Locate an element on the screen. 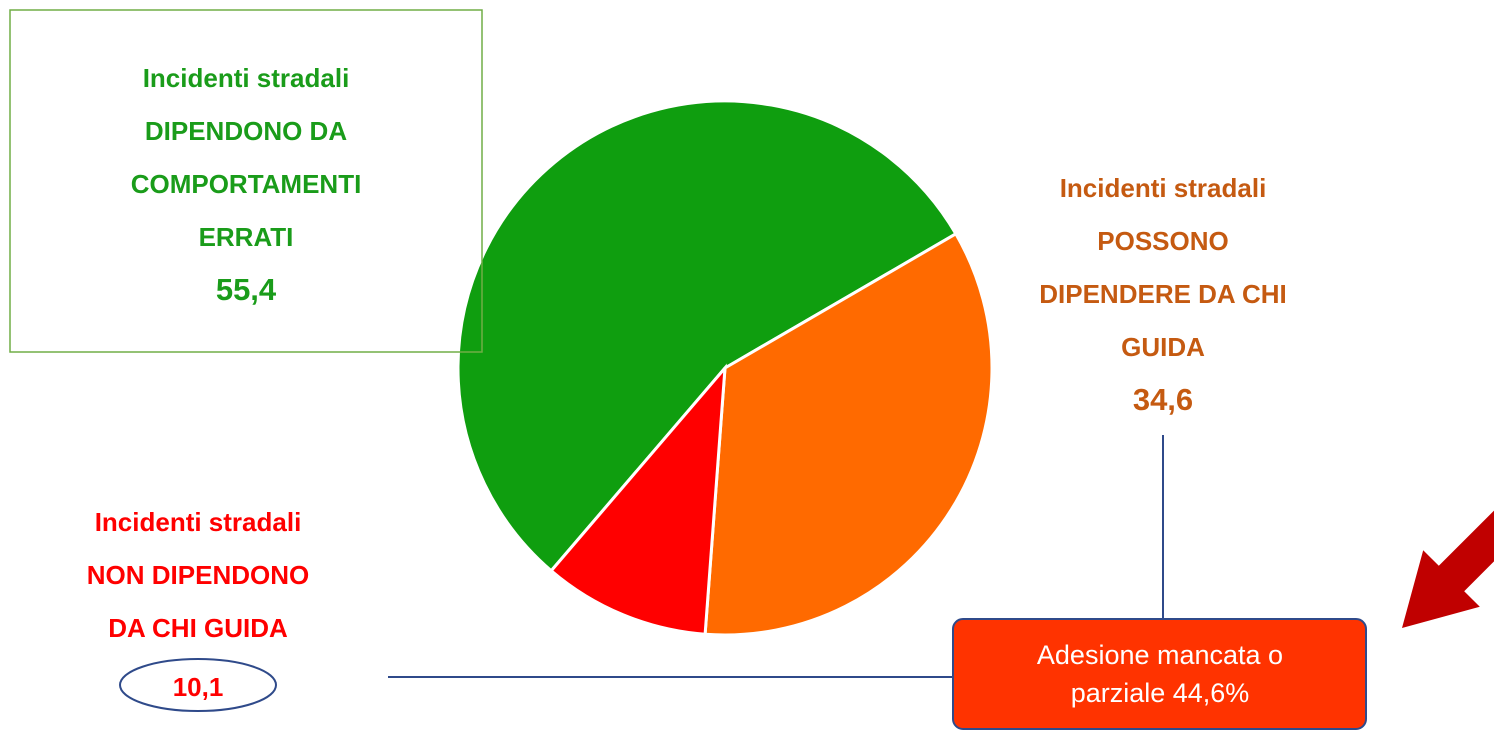  slice-label: DIPENDERE DA CHI is located at coordinates (1163, 294).